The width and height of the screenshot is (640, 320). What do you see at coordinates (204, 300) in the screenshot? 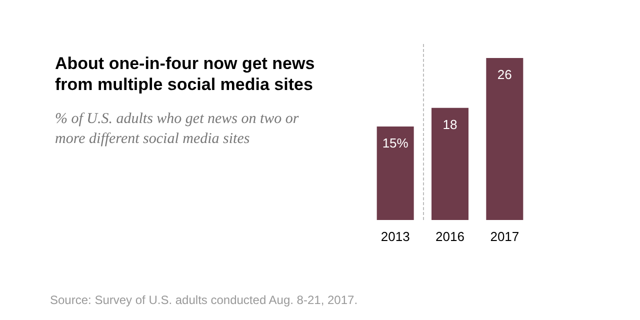
I see `source-note: Source: Survey of U.S. adults conducted Aug. 8-21, 2017.` at bounding box center [204, 300].